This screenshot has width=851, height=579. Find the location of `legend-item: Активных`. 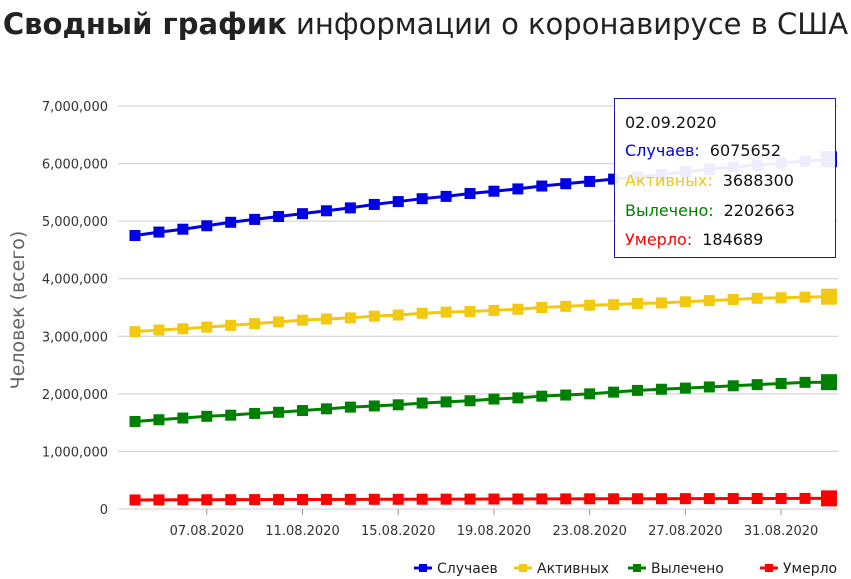

legend-item: Активных is located at coordinates (561, 569).